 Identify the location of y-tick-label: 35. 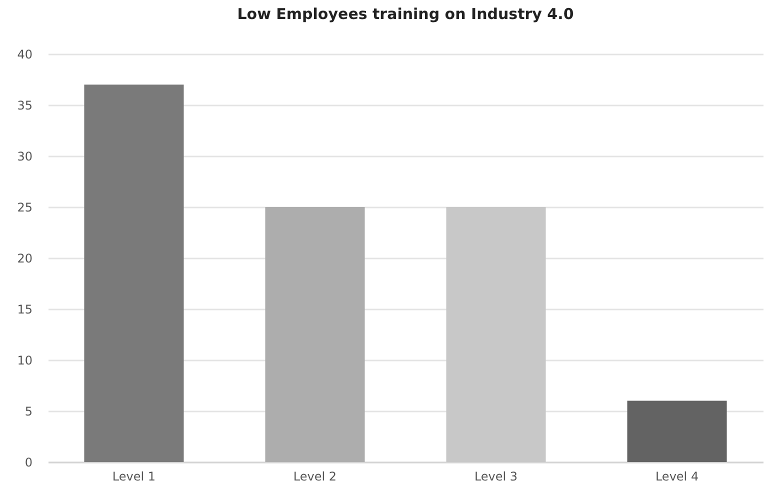
(24, 105).